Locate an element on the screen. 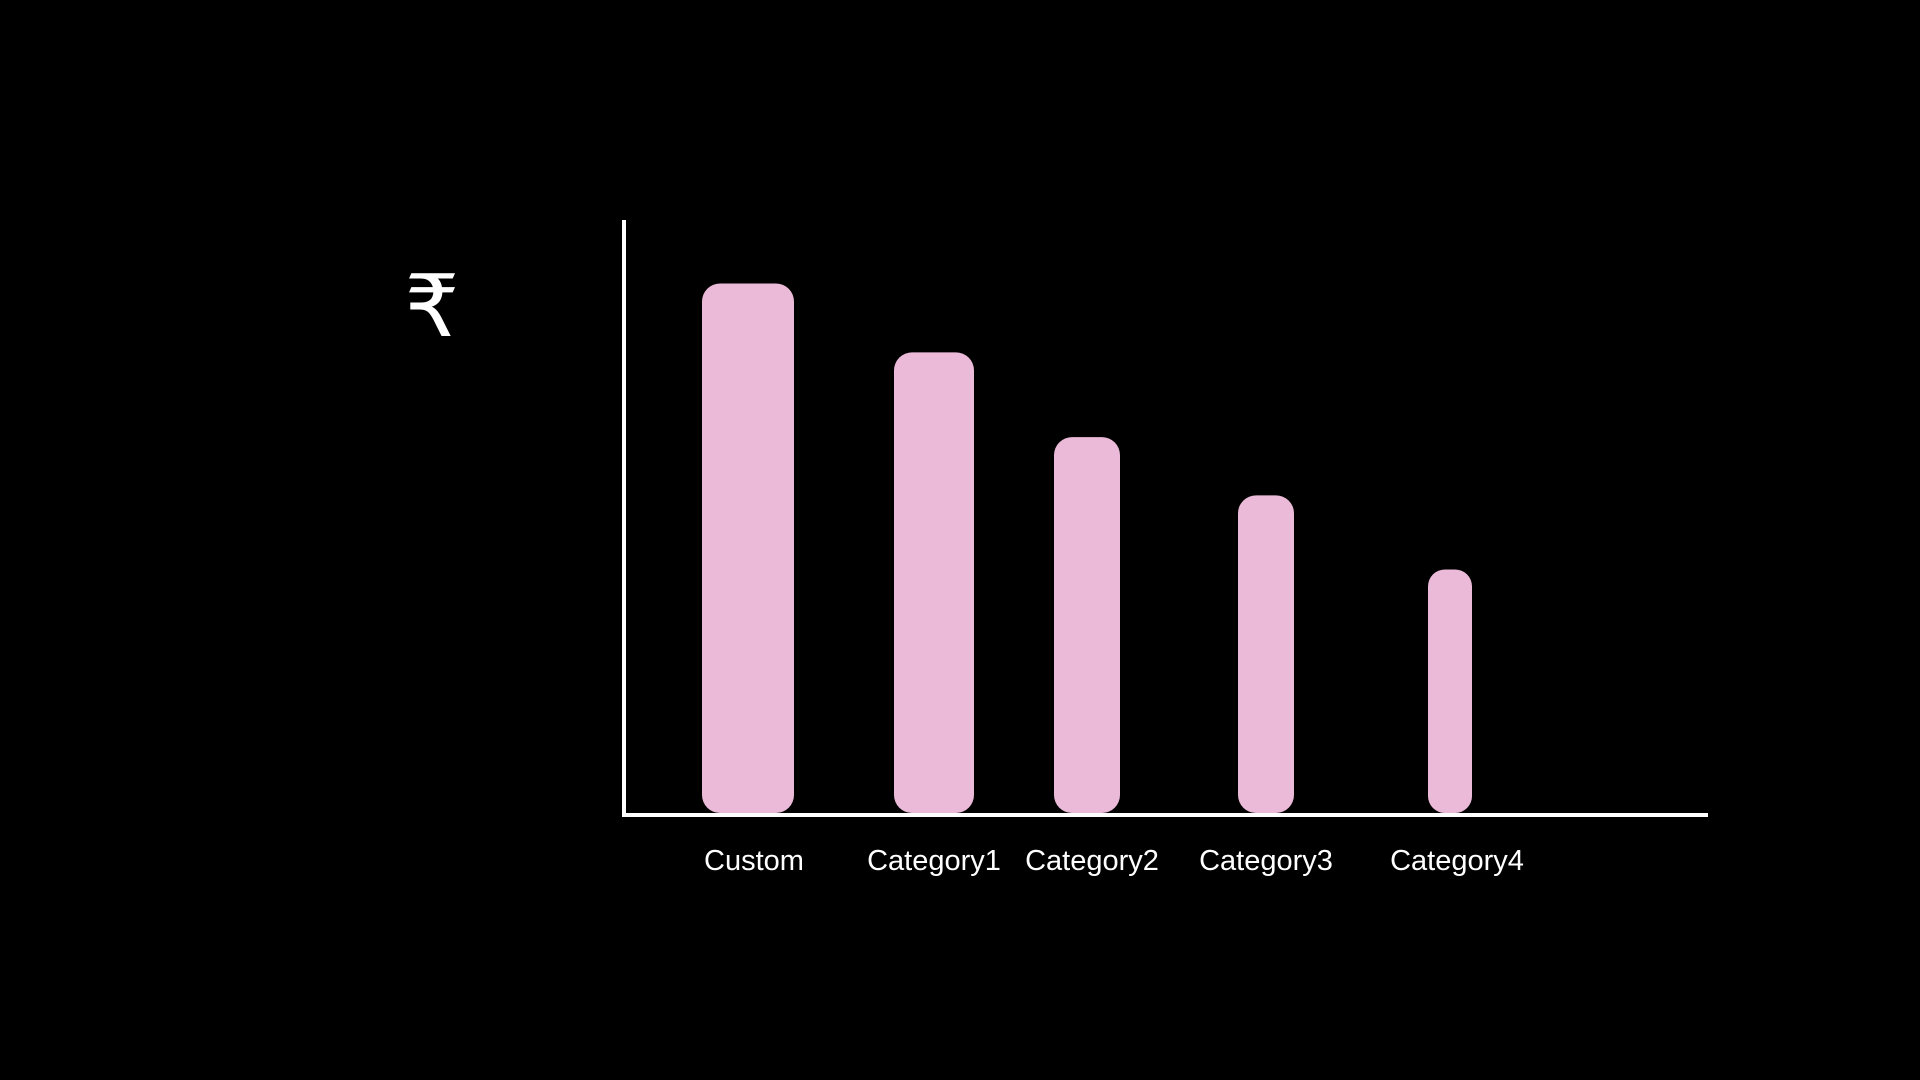  x-tick-label-custom: Custom is located at coordinates (754, 861).